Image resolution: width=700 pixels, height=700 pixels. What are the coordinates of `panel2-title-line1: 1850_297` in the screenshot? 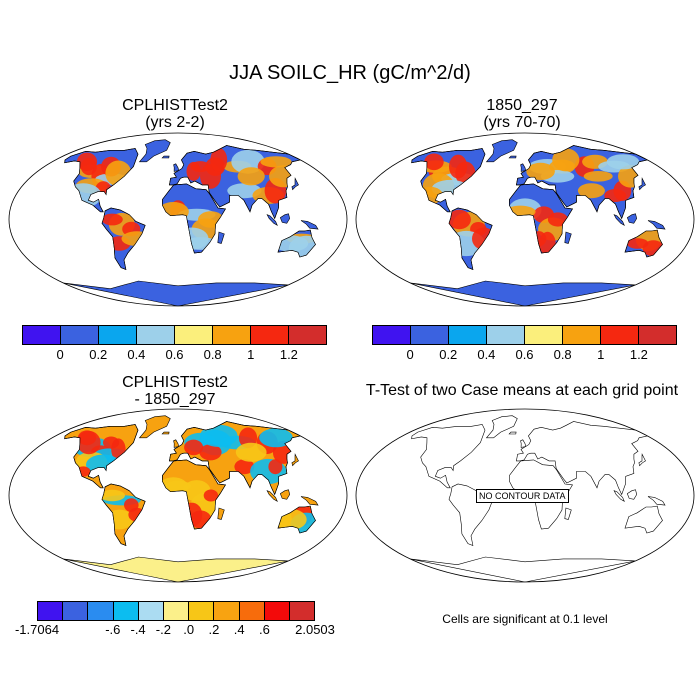 It's located at (522, 105).